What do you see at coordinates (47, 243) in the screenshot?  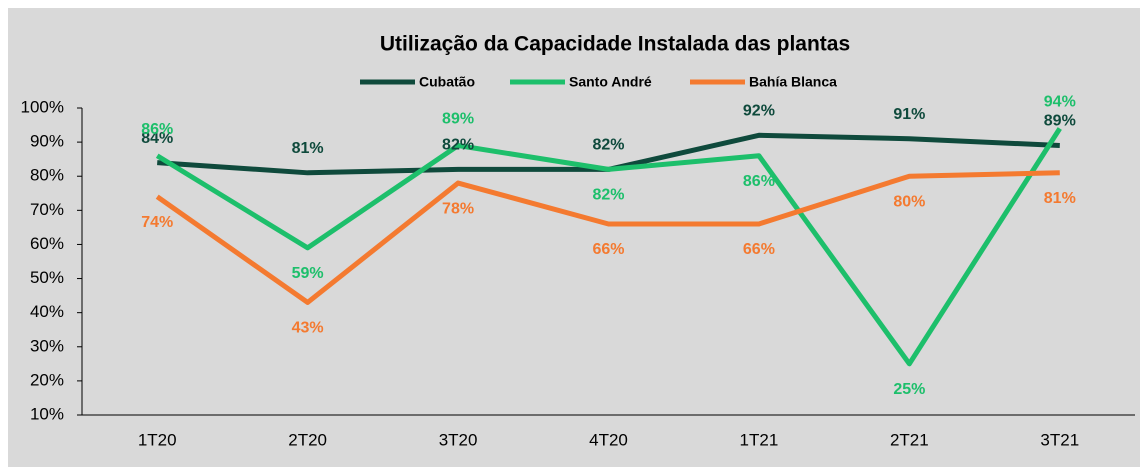 I see `y-tick-label: 60%` at bounding box center [47, 243].